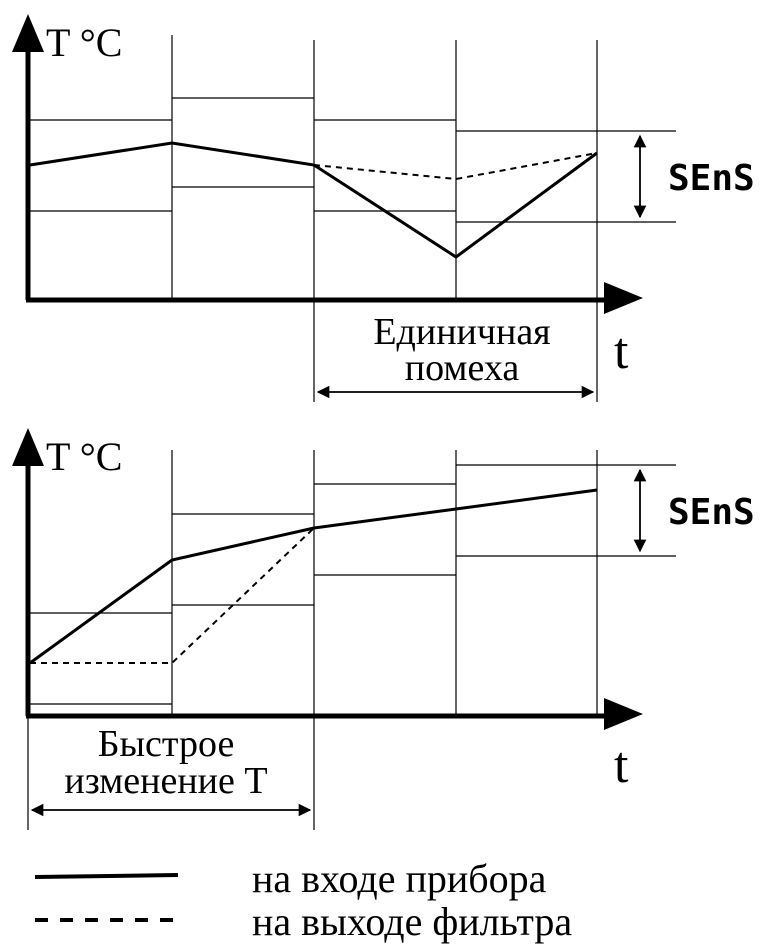 This screenshot has width=769, height=952. What do you see at coordinates (106, 876) in the screenshot?
I see `legend-solid-swatch` at bounding box center [106, 876].